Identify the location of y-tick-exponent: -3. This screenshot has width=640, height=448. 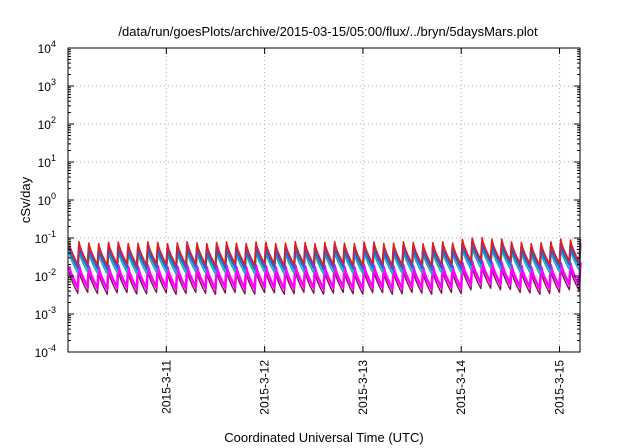
(52, 310).